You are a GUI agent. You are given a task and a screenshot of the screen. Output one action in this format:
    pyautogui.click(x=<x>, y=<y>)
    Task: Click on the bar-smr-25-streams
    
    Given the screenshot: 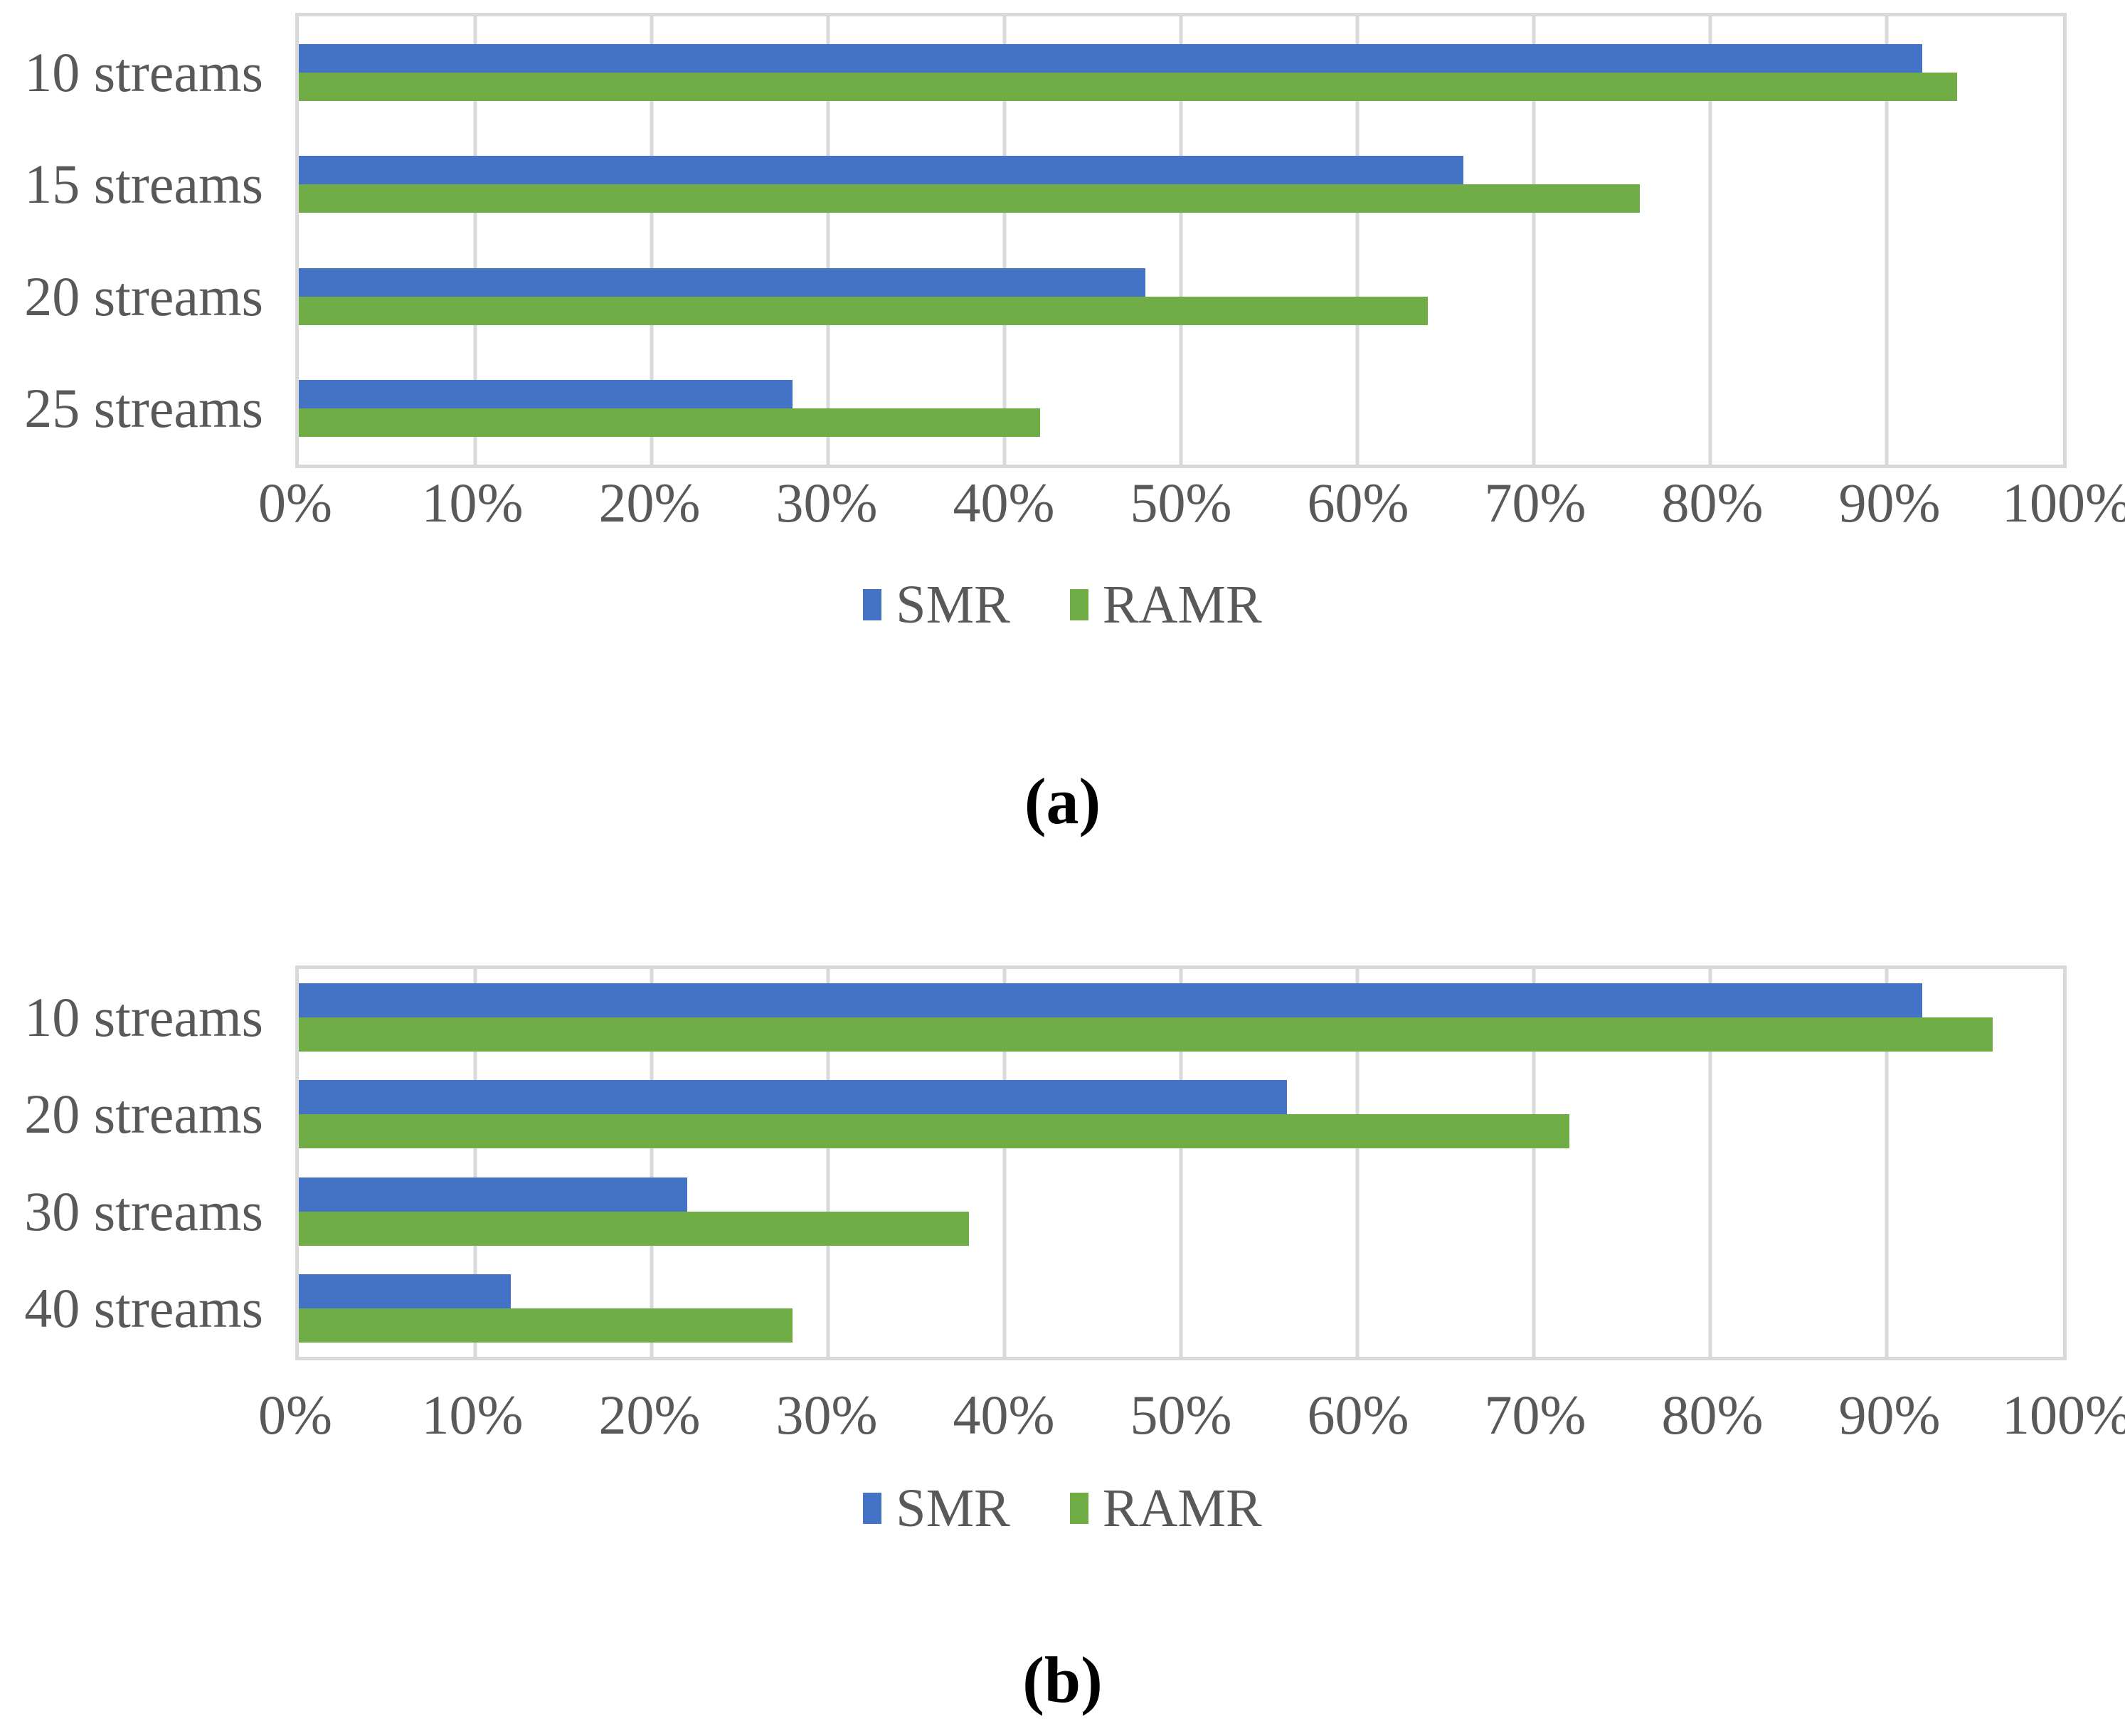 What is the action you would take?
    pyautogui.click(x=546, y=394)
    